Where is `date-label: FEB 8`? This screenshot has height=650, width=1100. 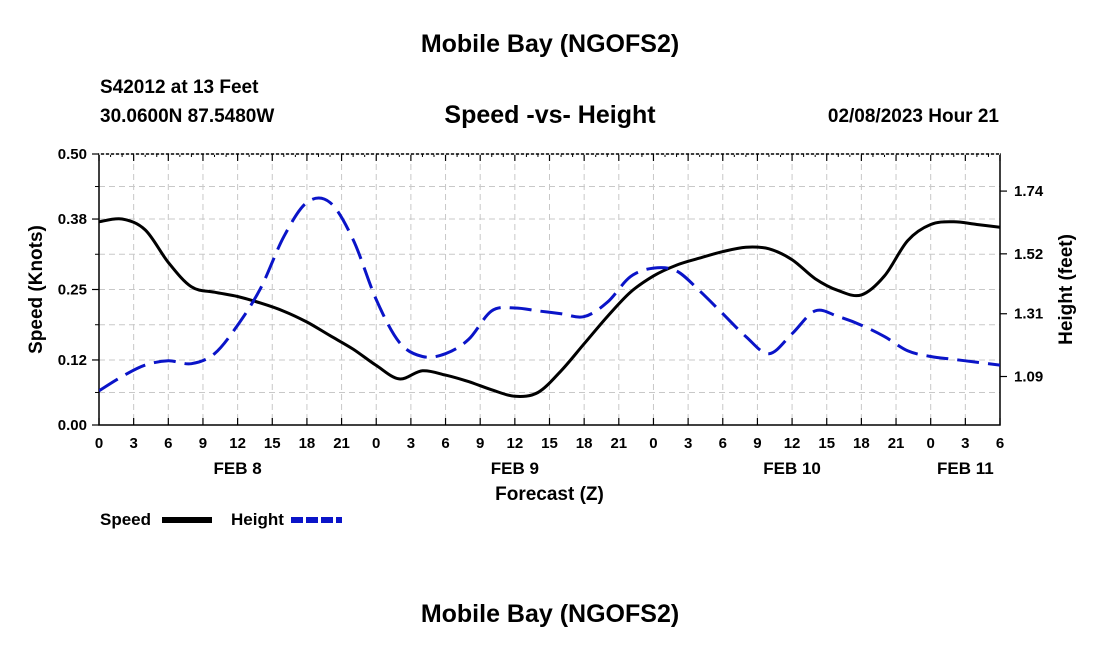
date-label: FEB 8 is located at coordinates (238, 468).